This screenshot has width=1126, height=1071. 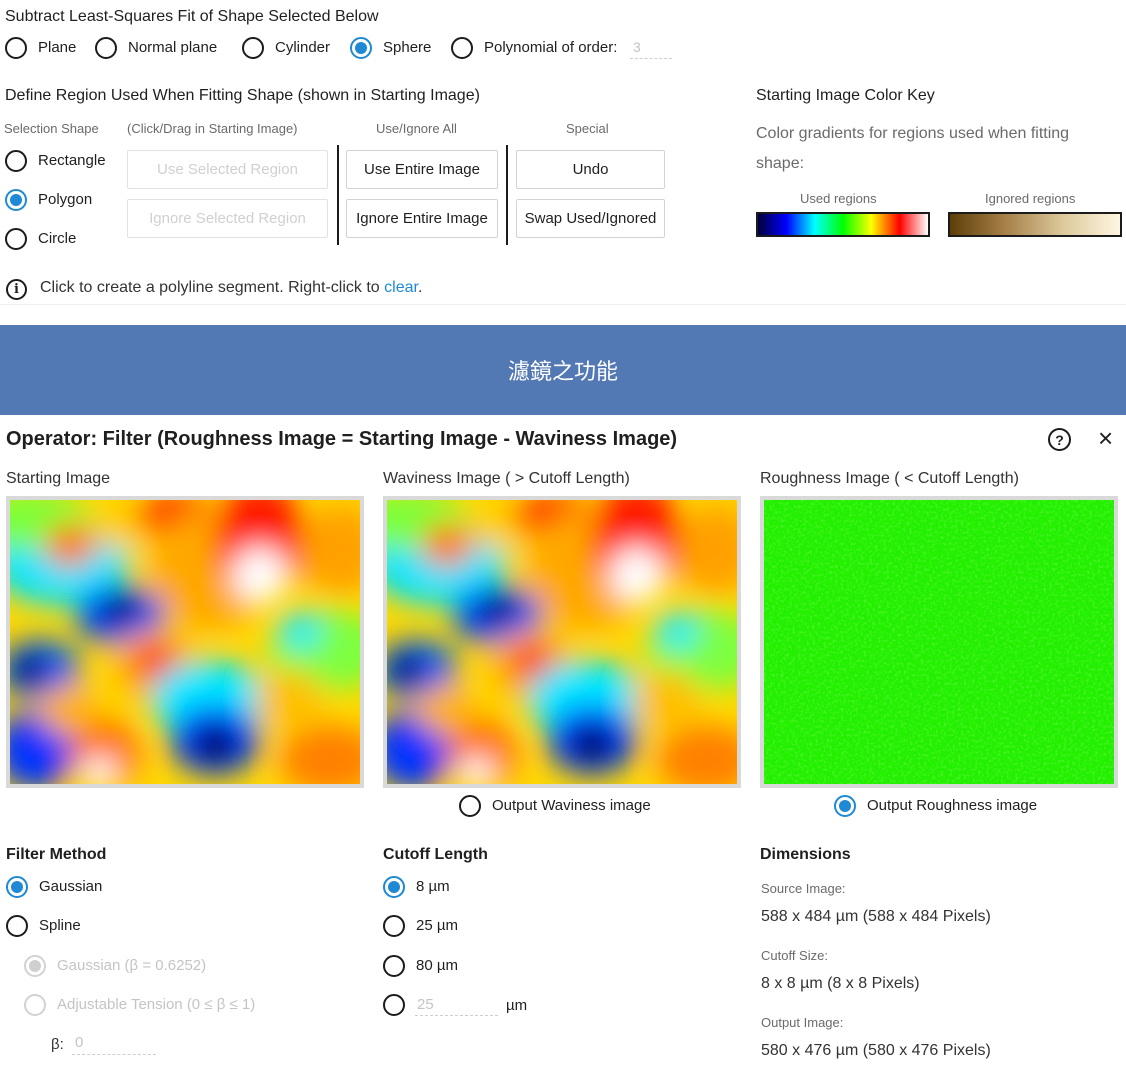 What do you see at coordinates (156, 1004) in the screenshot?
I see `spline-adjustable-label: Adjustable Tension (0 ≤ β ≤ 1)` at bounding box center [156, 1004].